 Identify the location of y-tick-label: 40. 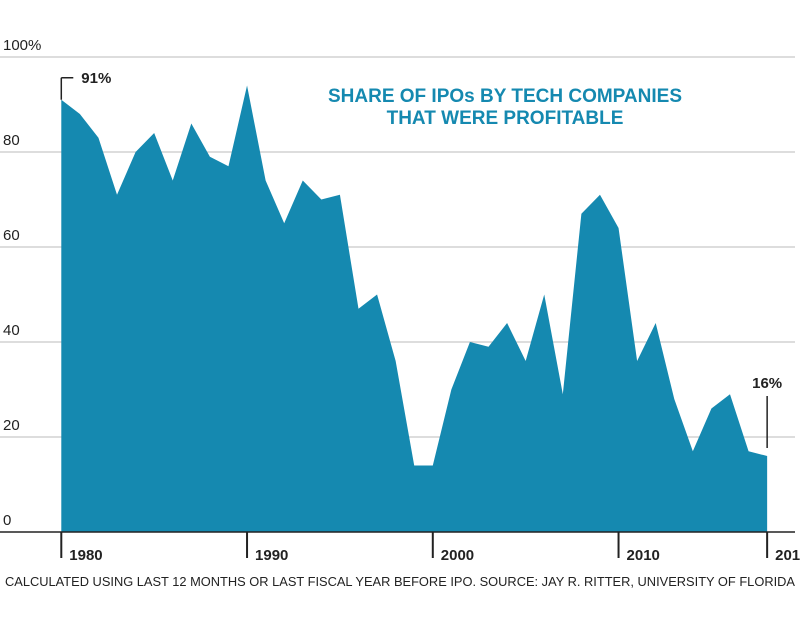
(11, 330).